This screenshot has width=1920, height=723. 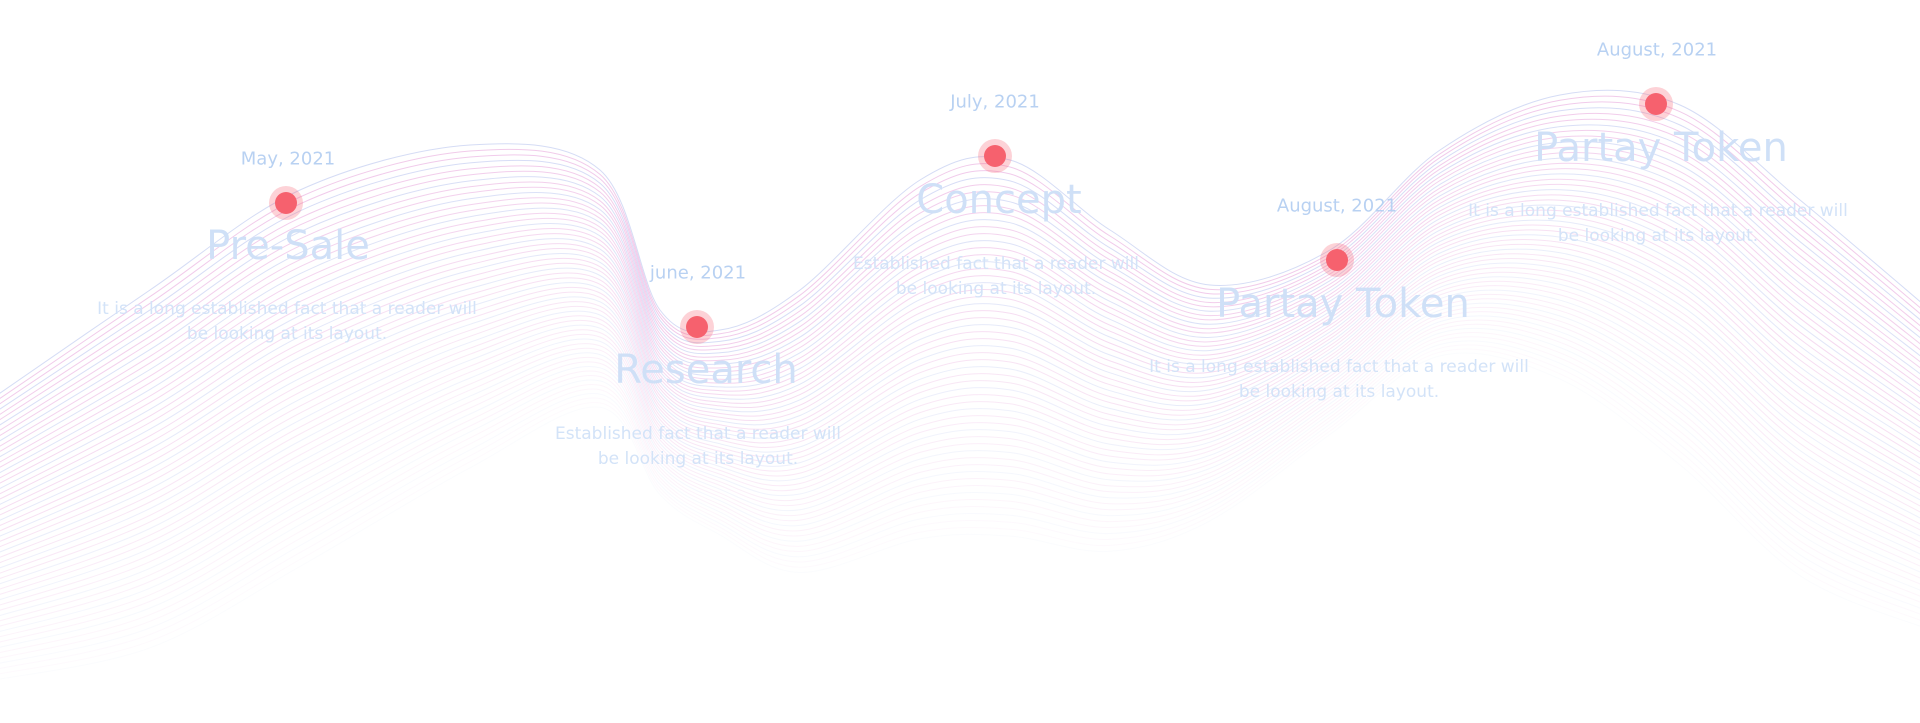 I want to click on milestone-title: Pre-Sale, so click(x=288, y=246).